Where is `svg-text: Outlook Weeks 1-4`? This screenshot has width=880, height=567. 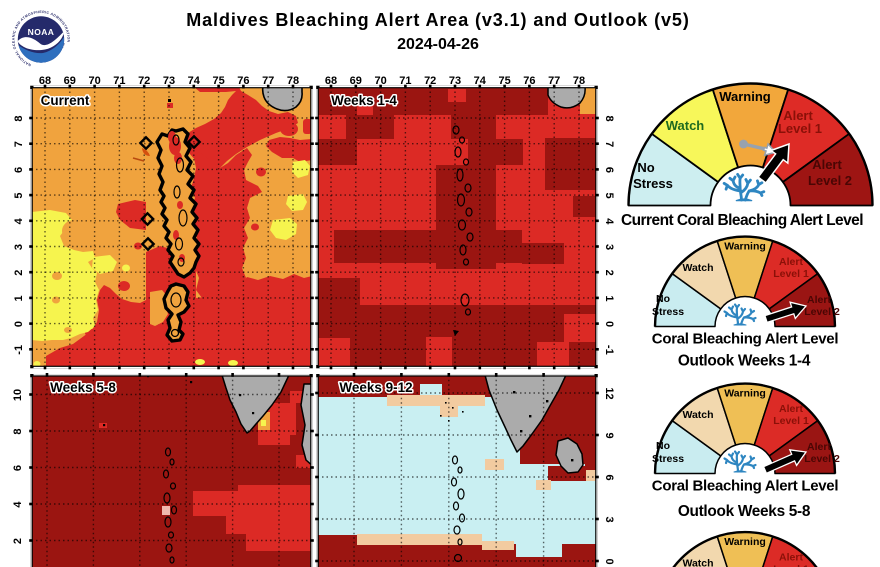 svg-text: Outlook Weeks 1-4 is located at coordinates (744, 361).